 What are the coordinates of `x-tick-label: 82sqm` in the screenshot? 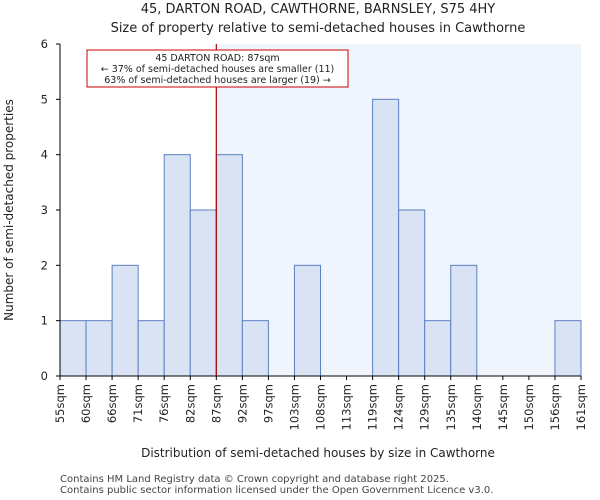 It's located at (190, 403).